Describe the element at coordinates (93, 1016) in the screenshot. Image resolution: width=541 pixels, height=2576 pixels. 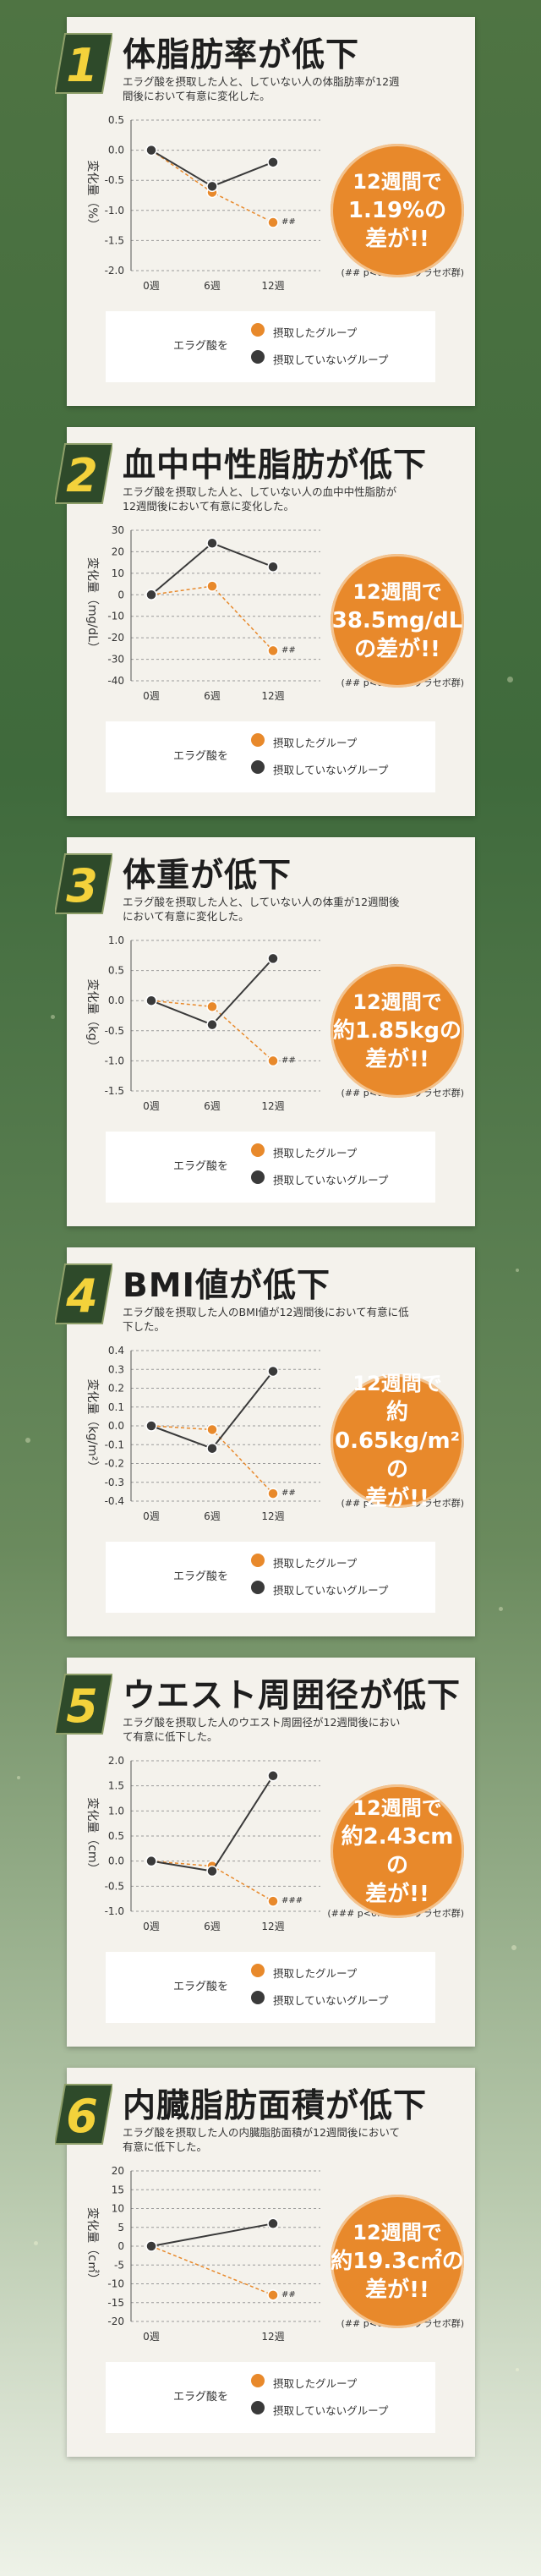
I see `y-axis-label: 変化量（kg）` at that location.